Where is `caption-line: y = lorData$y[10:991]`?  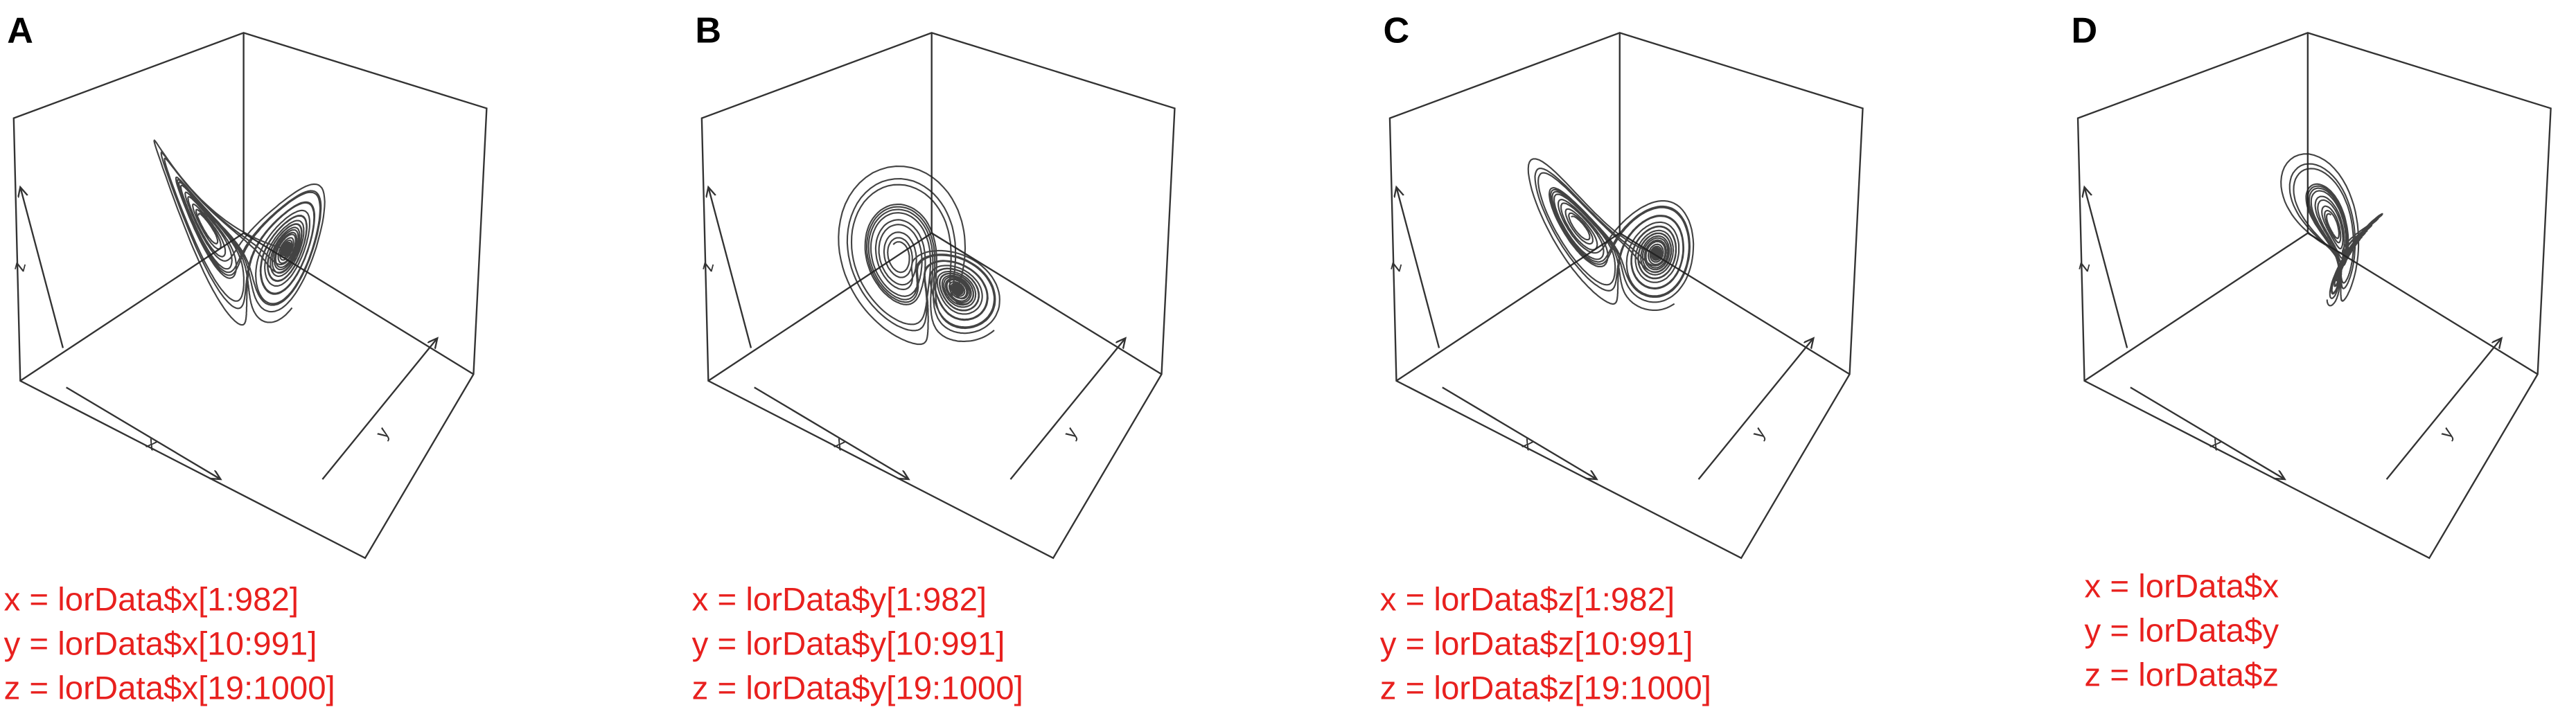 caption-line: y = lorData$y[10:991] is located at coordinates (849, 644).